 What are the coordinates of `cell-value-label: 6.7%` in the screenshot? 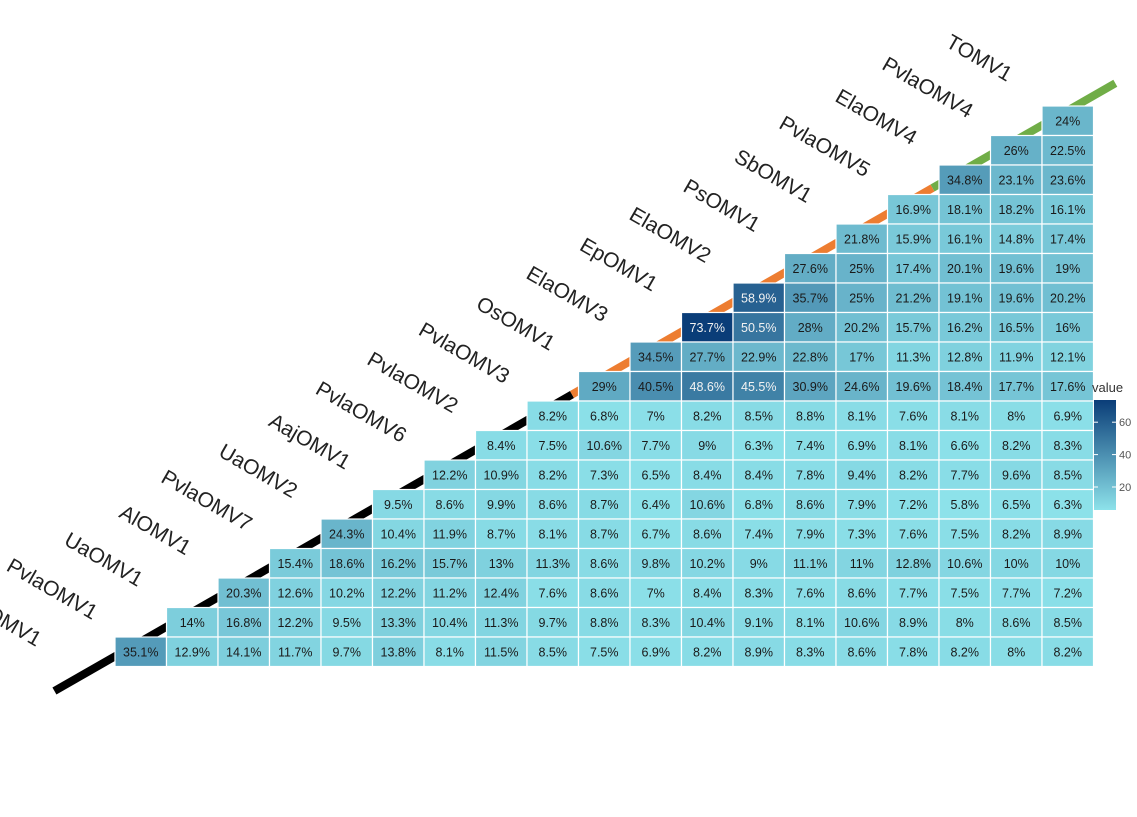 It's located at (656, 534).